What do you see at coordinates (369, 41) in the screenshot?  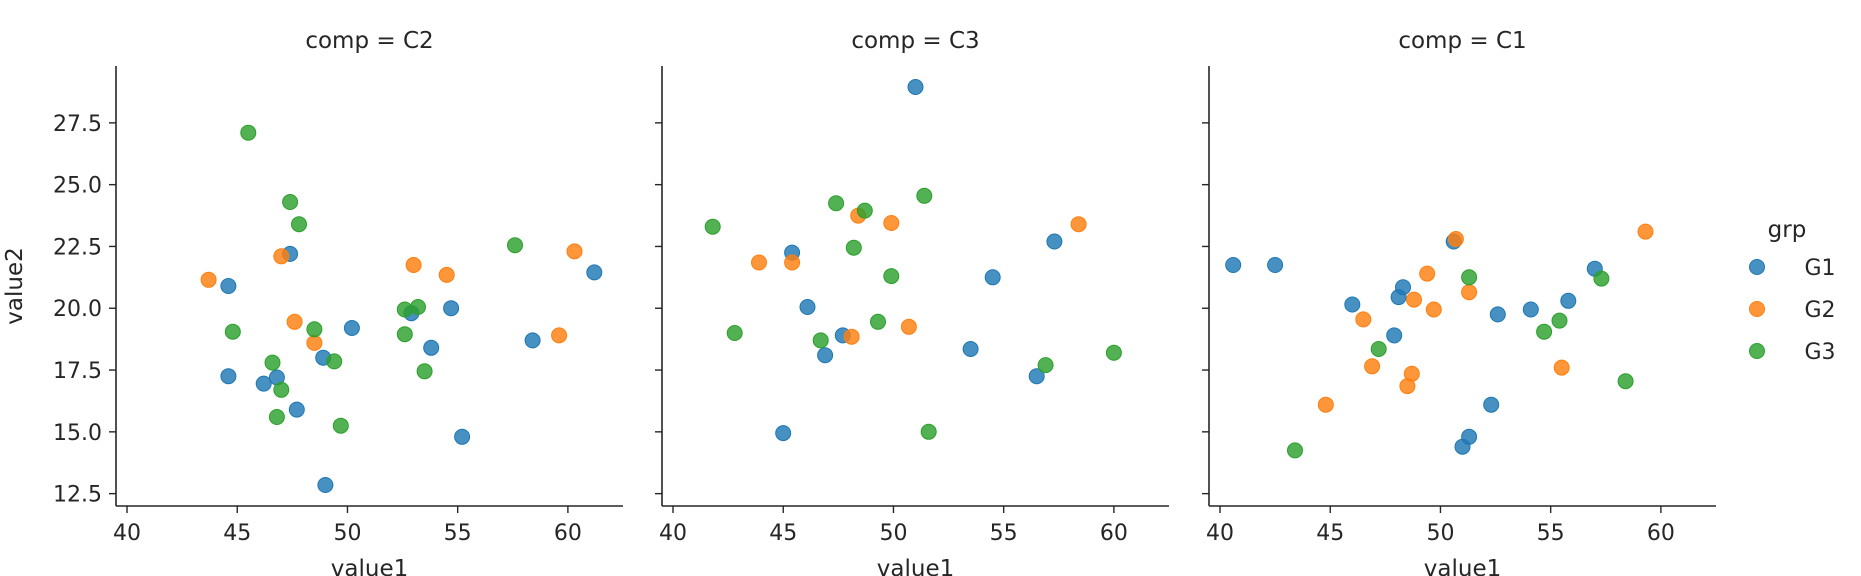 I see `panel-title: comp = C2` at bounding box center [369, 41].